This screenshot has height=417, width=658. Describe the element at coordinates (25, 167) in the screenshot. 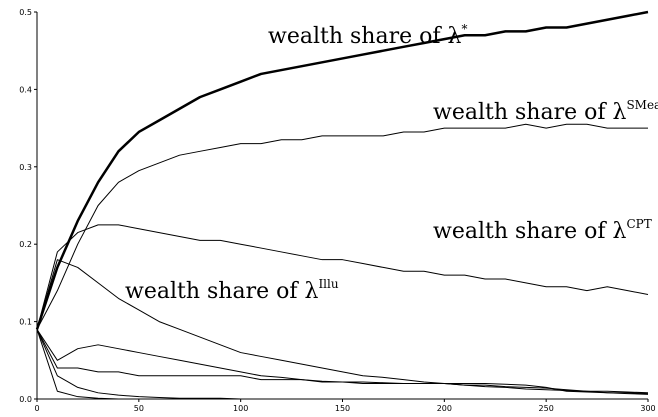

I see `y-tick-label: 0.3` at that location.